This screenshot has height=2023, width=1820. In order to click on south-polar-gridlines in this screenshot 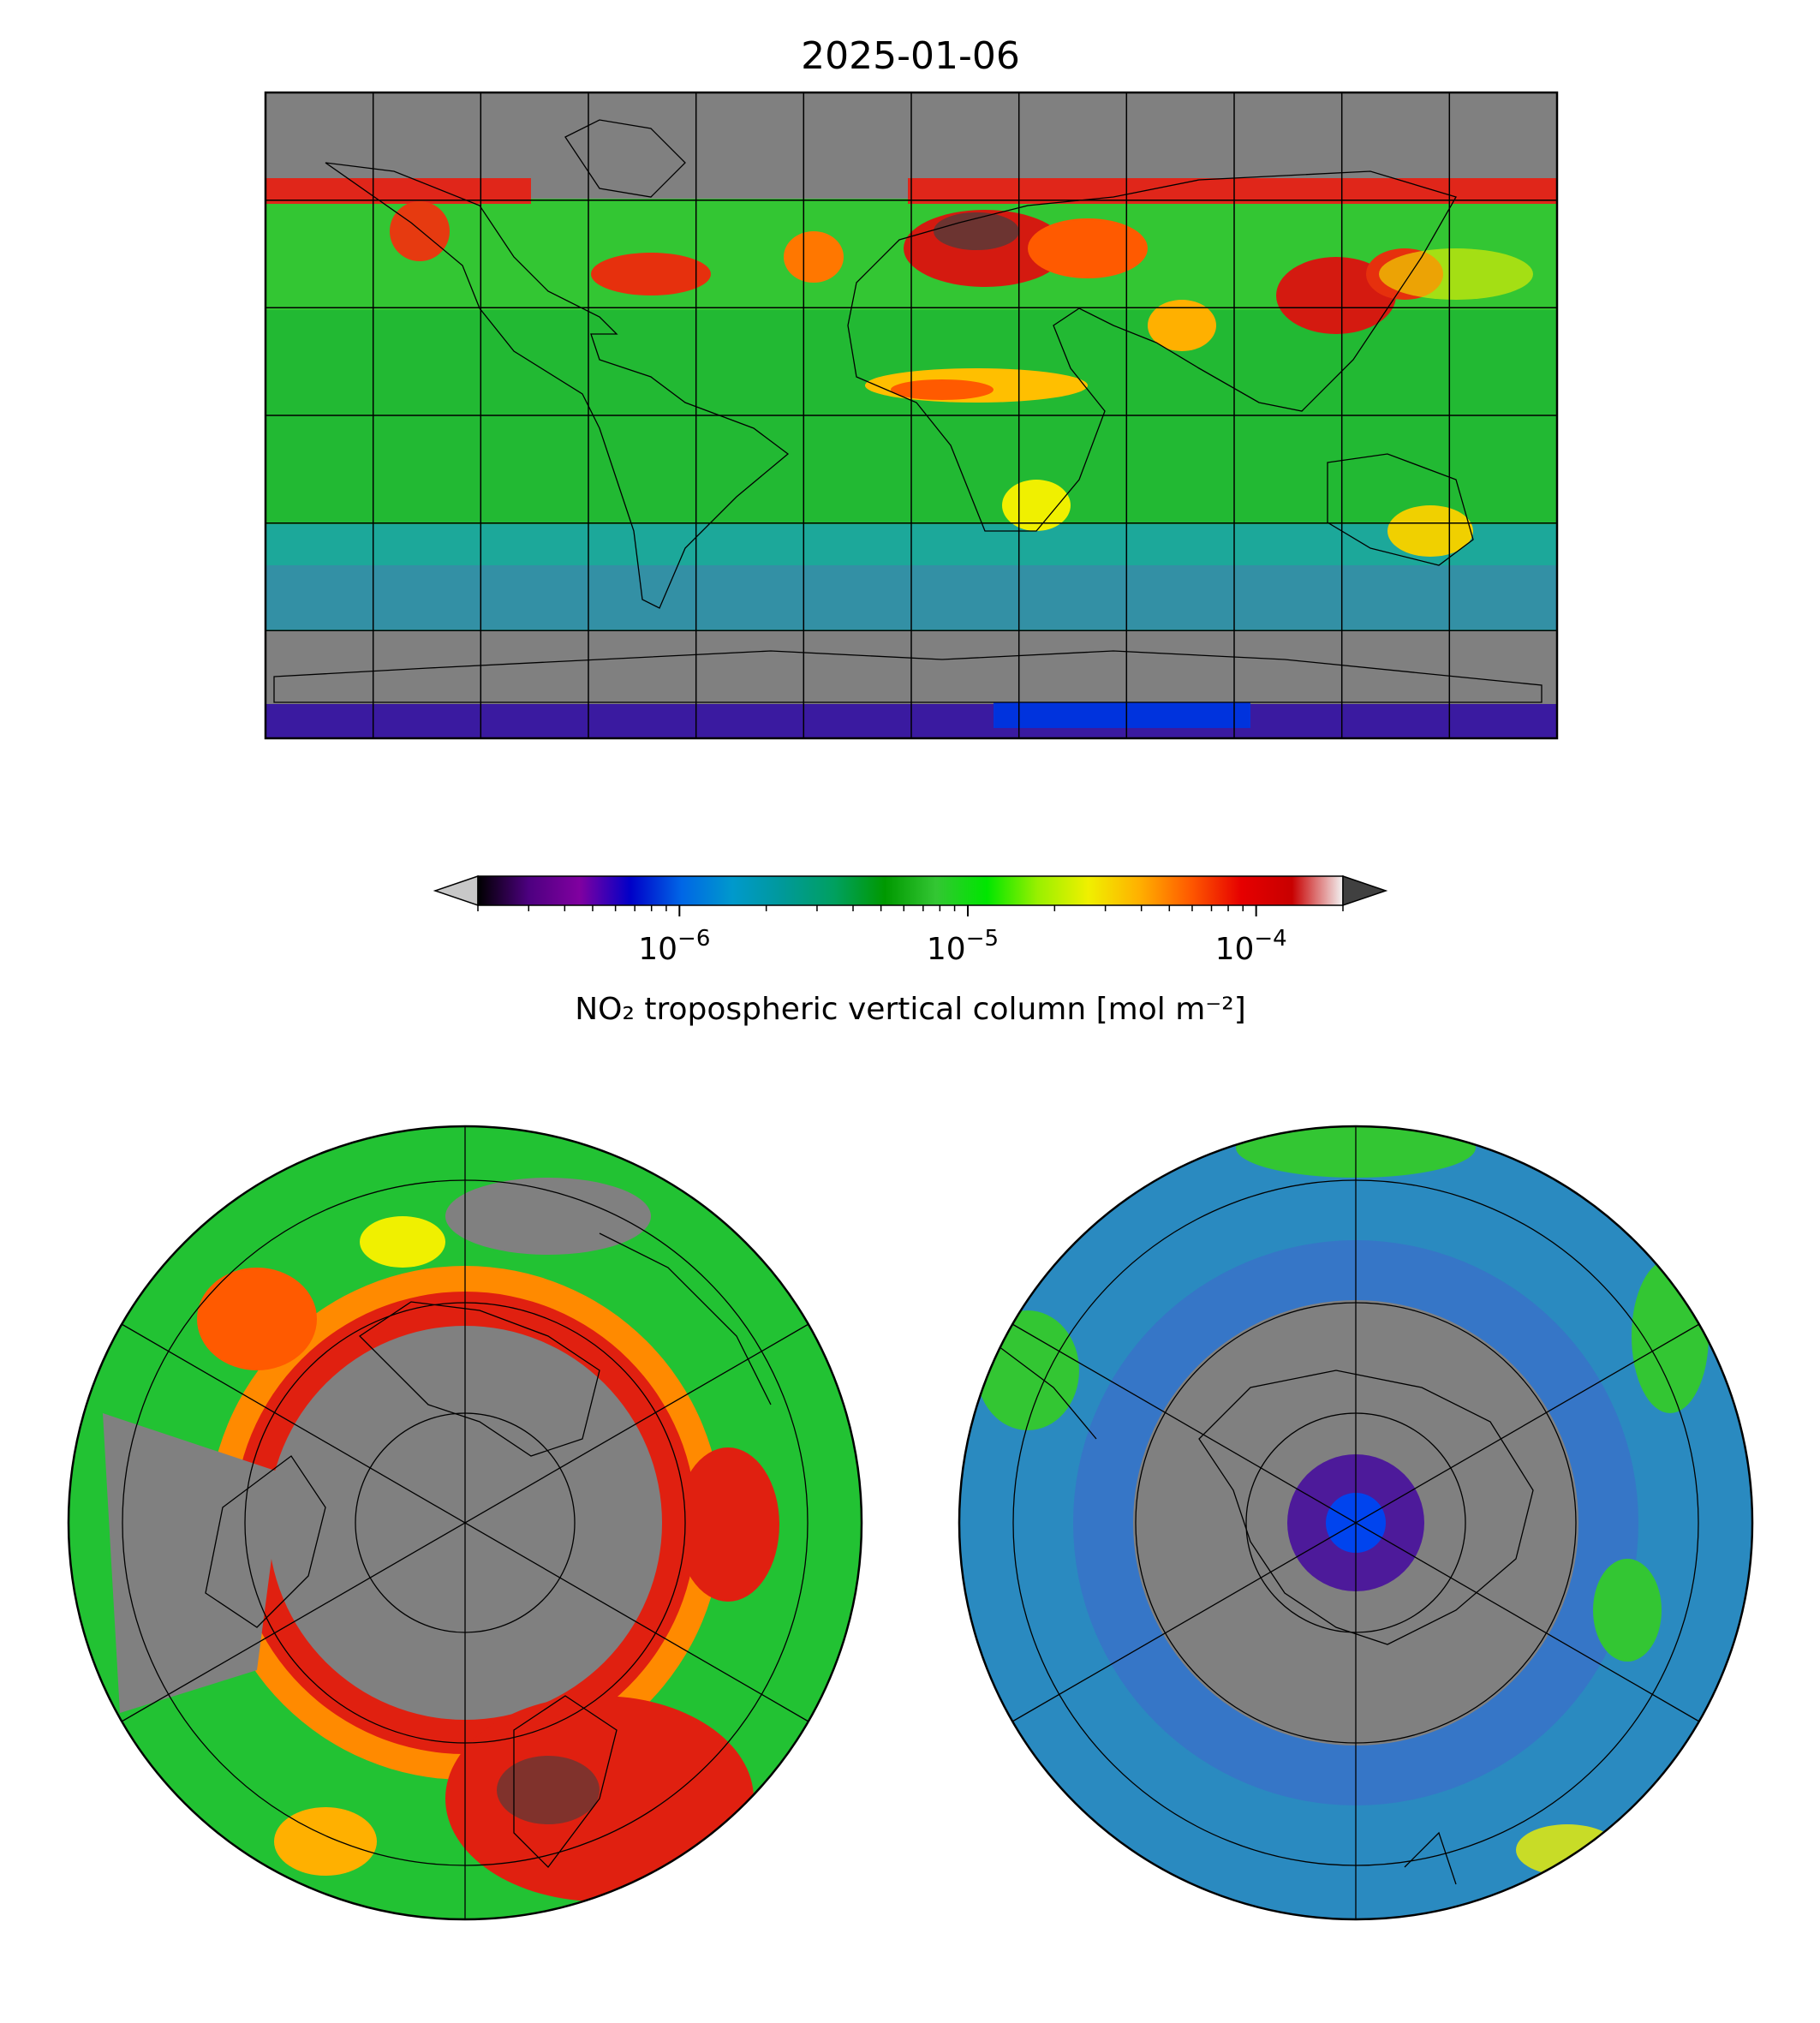, I will do `click(1356, 1522)`.